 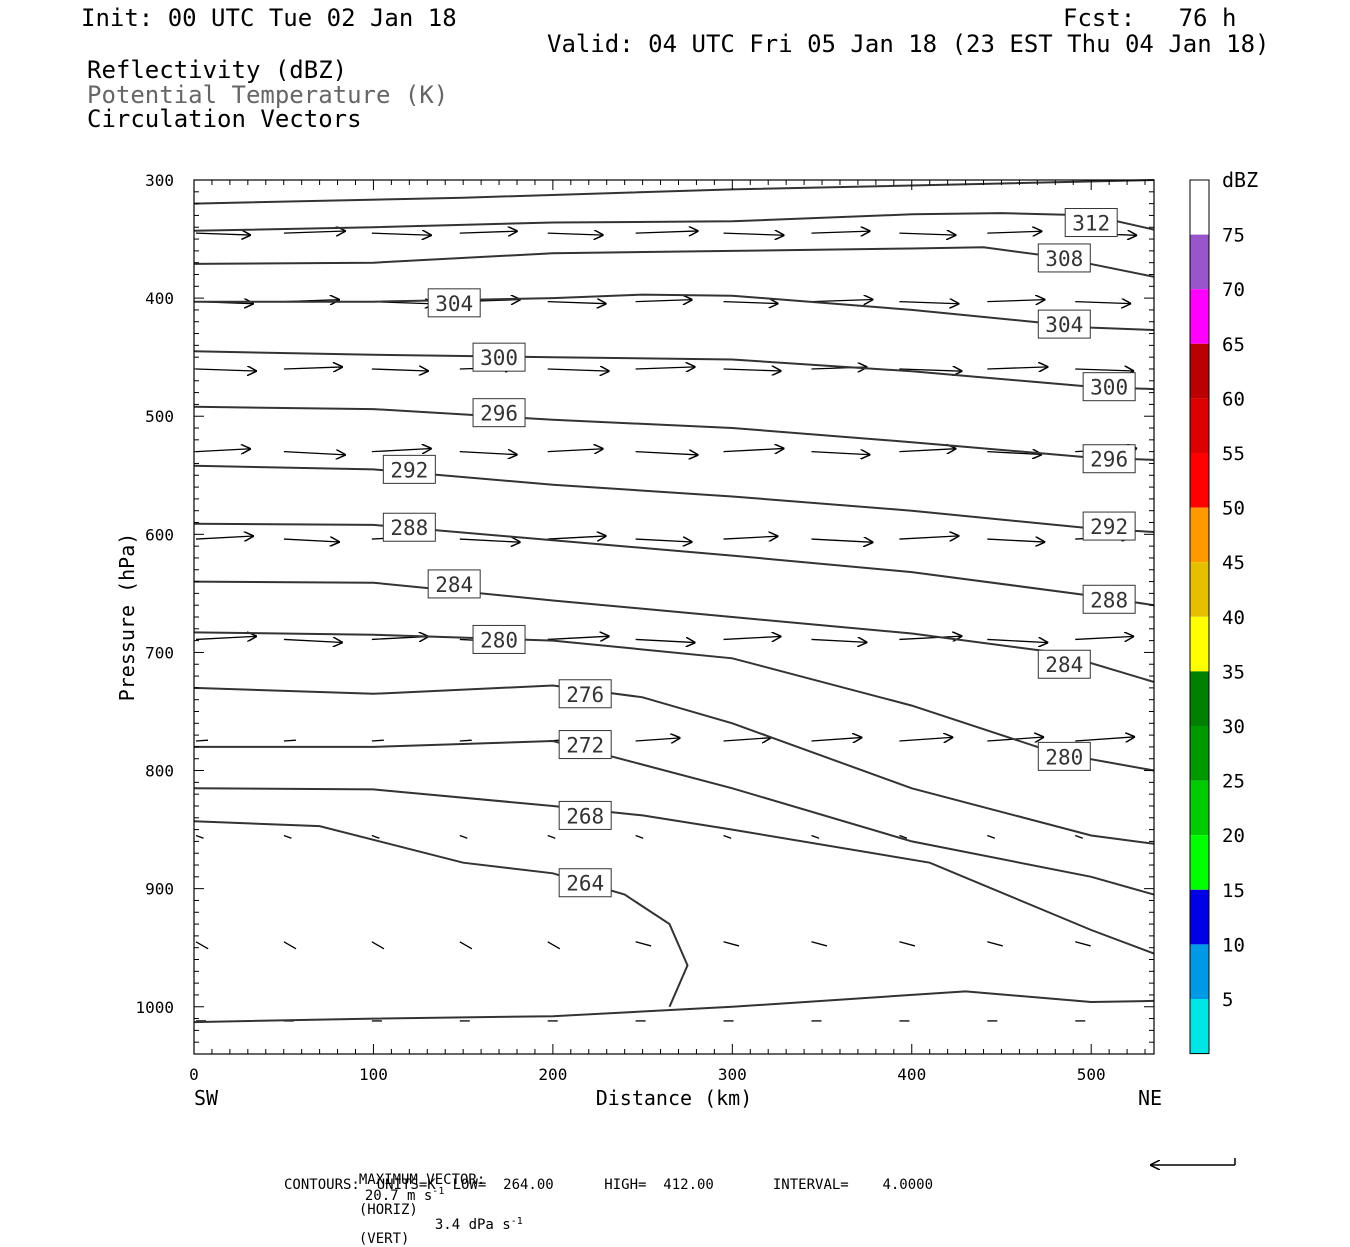 I want to click on reflectivity-colorbar: 75 70 65 60 55 50 45 40 35 30 25 20 15 10 5, so click(x=1217, y=644).